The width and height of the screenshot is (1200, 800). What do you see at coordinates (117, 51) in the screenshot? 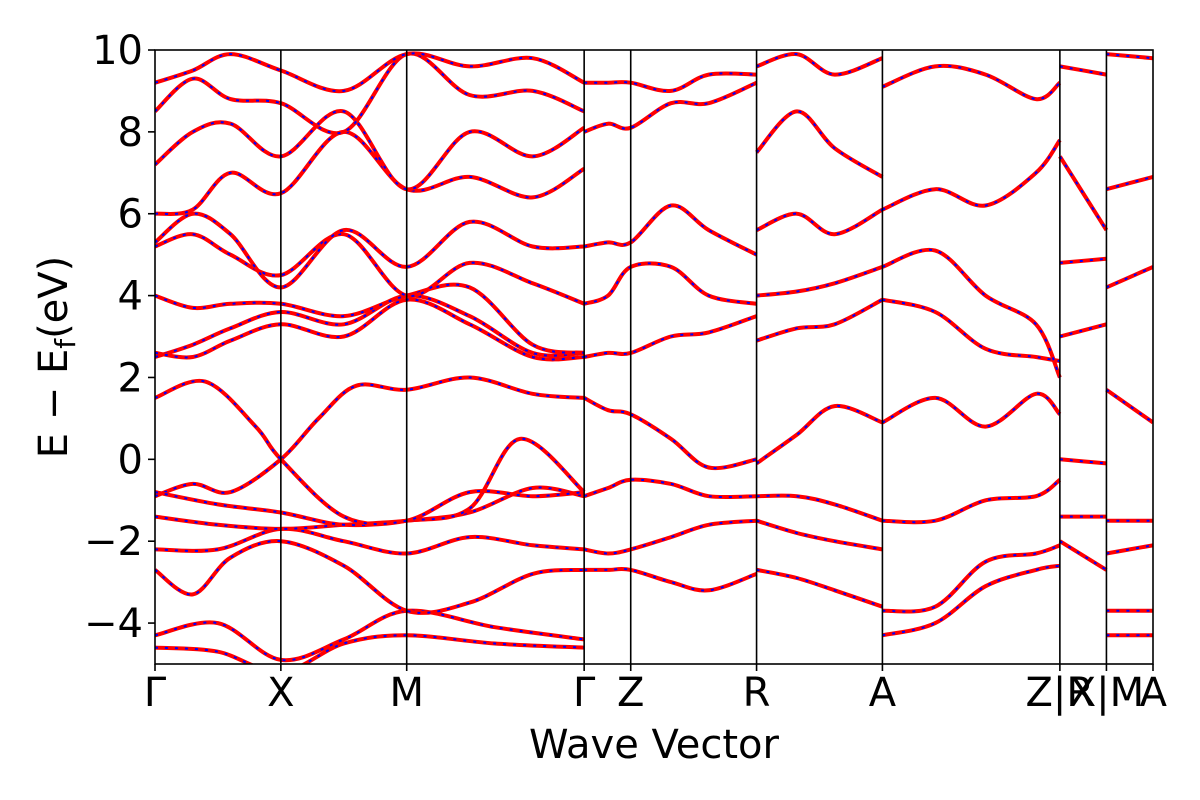
I see `y-tick-label-7: 10` at bounding box center [117, 51].